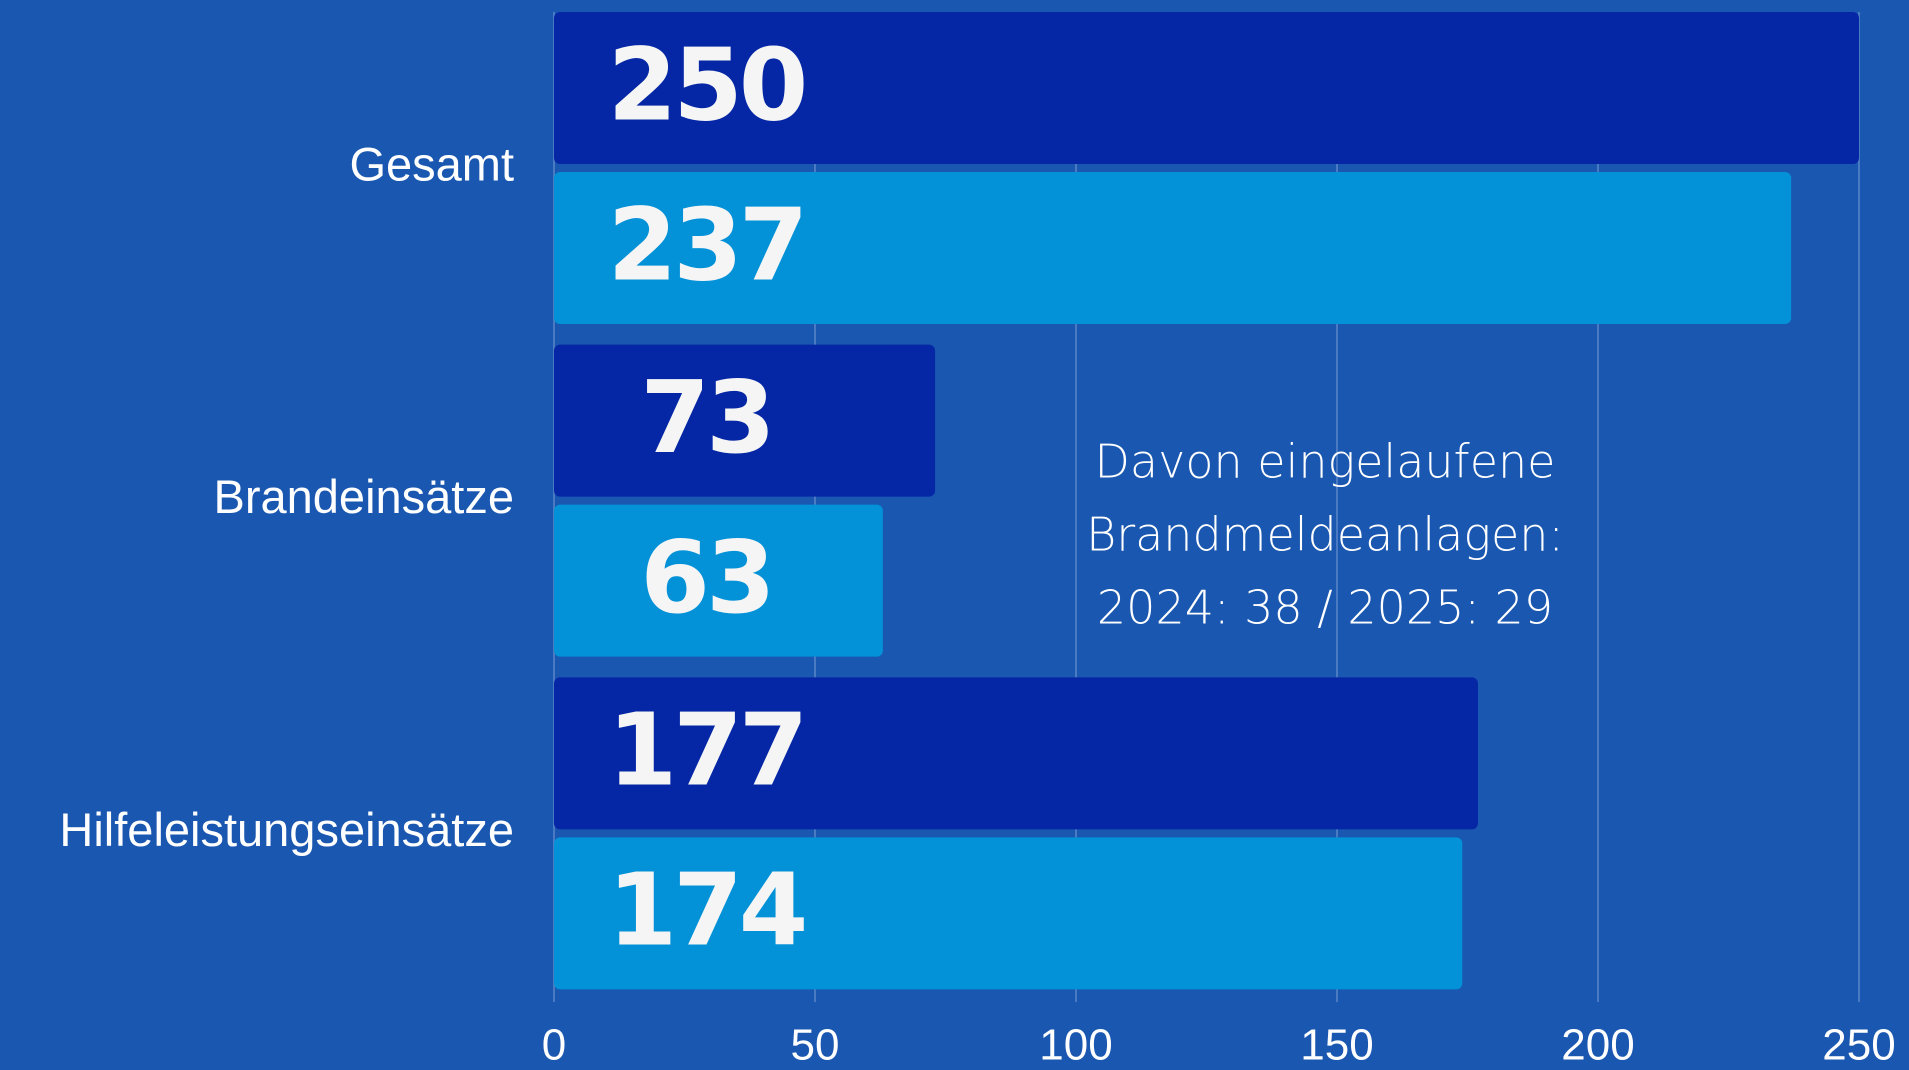 Image resolution: width=1909 pixels, height=1070 pixels. What do you see at coordinates (706, 750) in the screenshot?
I see `value-label: 177` at bounding box center [706, 750].